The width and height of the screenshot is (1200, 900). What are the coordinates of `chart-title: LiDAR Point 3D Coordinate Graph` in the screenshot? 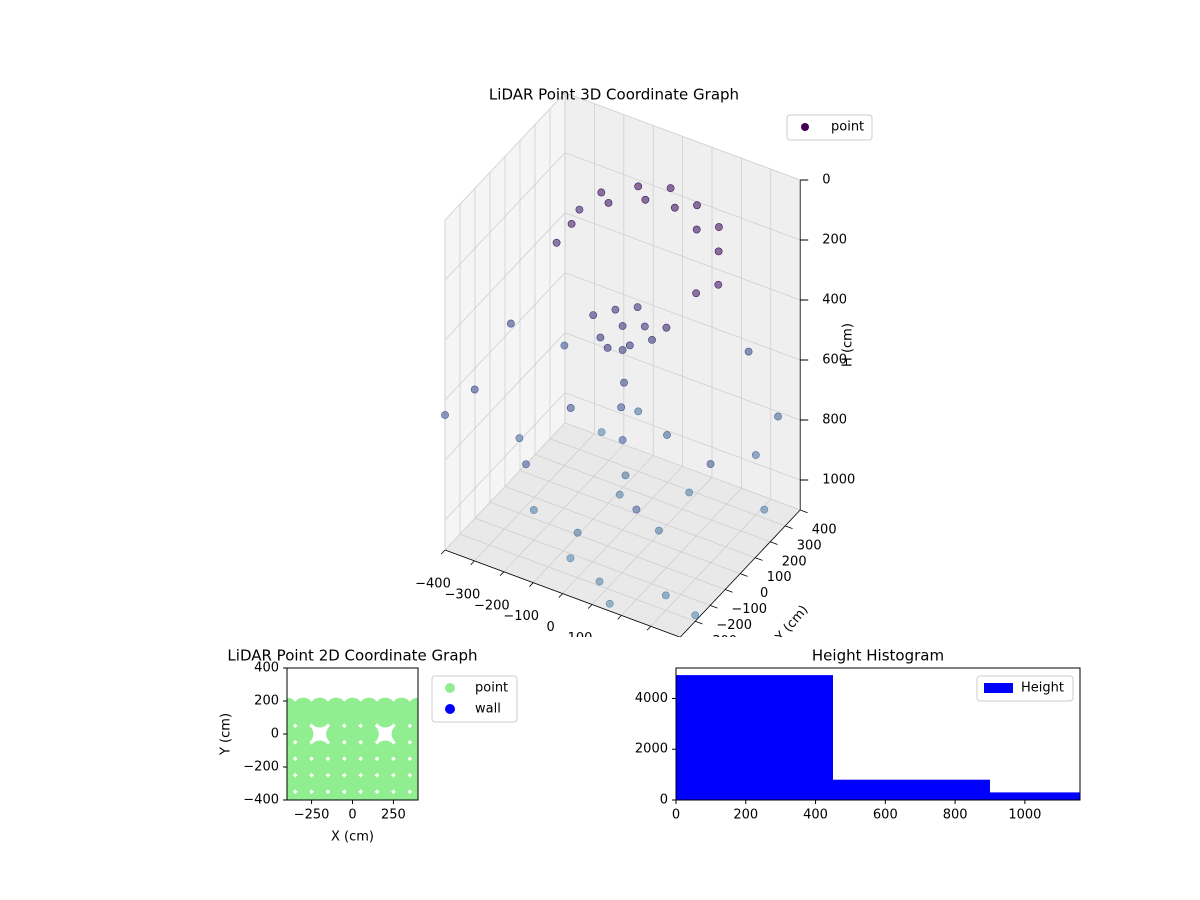 It's located at (614, 95).